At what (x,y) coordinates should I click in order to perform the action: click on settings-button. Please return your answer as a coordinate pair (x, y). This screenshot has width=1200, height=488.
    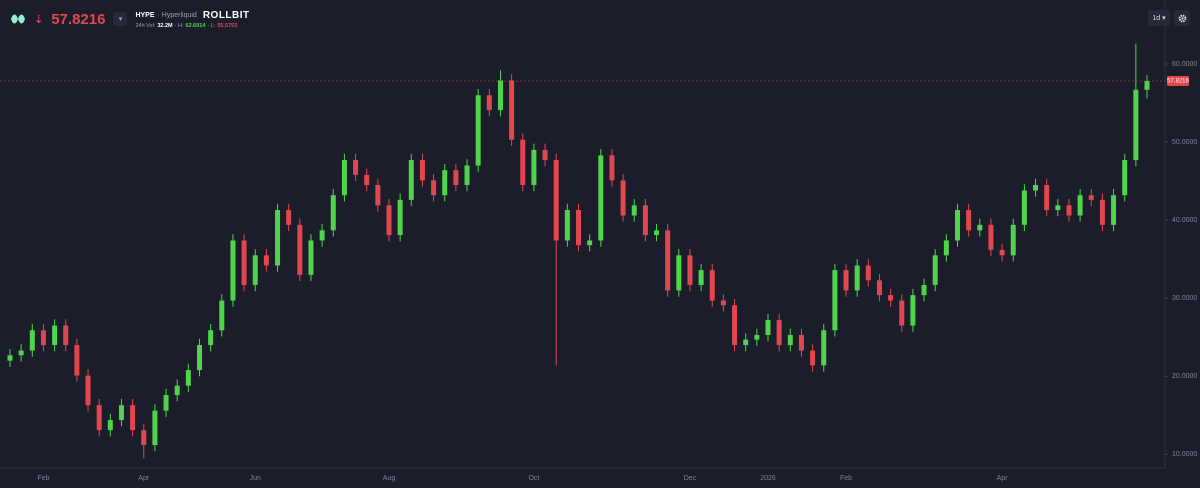
    Looking at the image, I should click on (1182, 18).